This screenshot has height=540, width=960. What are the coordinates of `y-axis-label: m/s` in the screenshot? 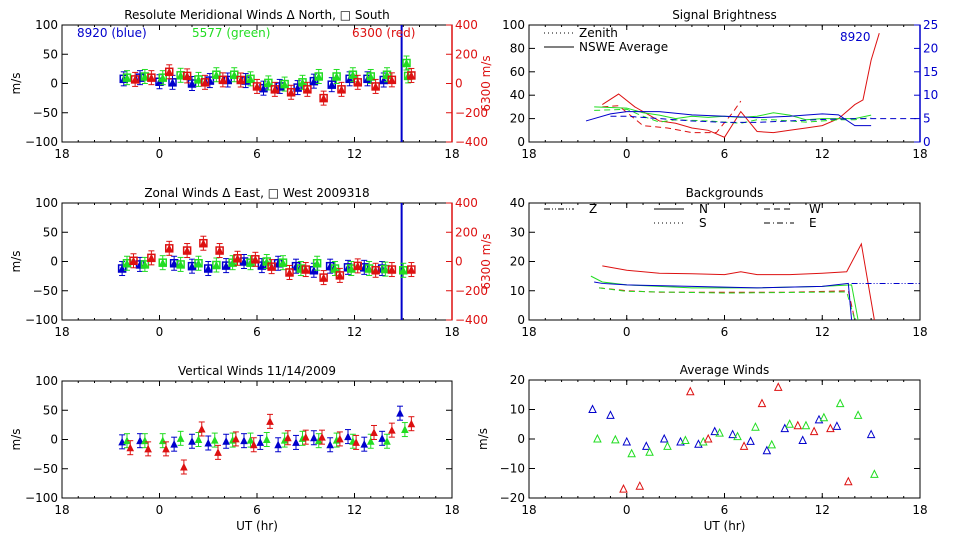 It's located at (483, 439).